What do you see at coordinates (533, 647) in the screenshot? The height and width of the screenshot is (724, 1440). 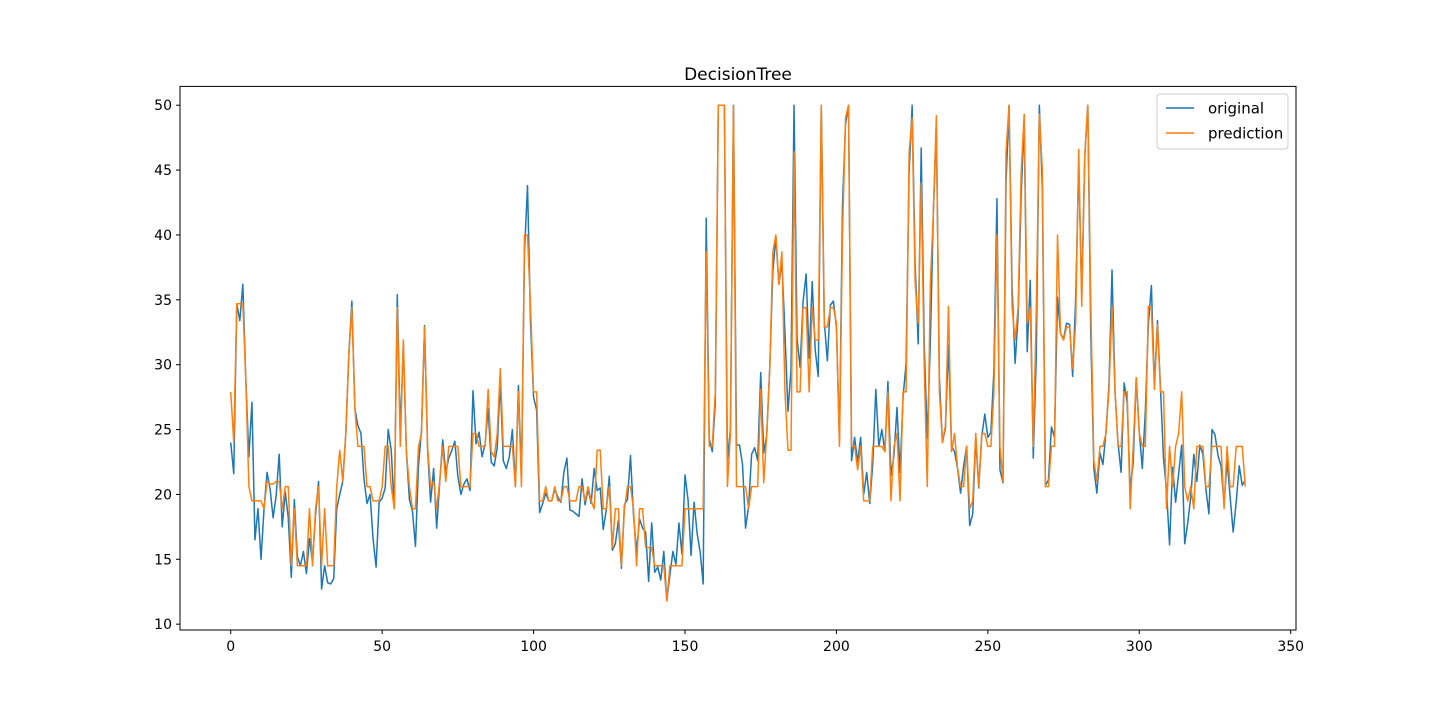 I see `x-tick-label: 100` at bounding box center [533, 647].